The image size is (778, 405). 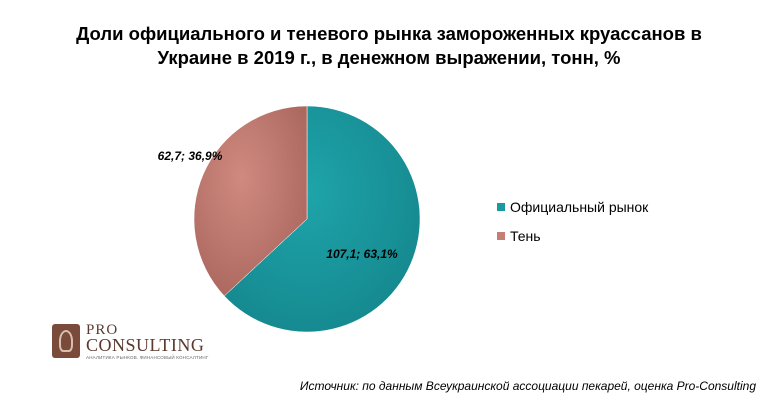 I want to click on legend-item-shadow: Тень, so click(x=572, y=236).